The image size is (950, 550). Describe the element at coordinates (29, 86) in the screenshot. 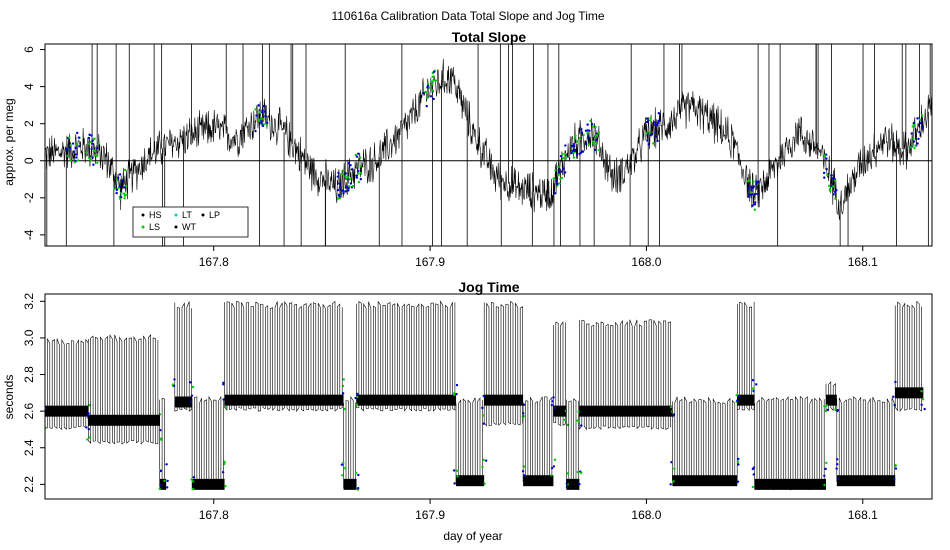

I see `total-slope-y-tick-label: 4` at that location.